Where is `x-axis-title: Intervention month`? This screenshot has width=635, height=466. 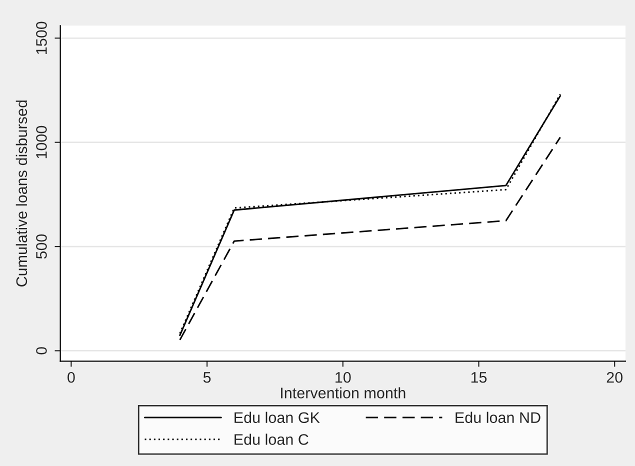 x-axis-title: Intervention month is located at coordinates (343, 392).